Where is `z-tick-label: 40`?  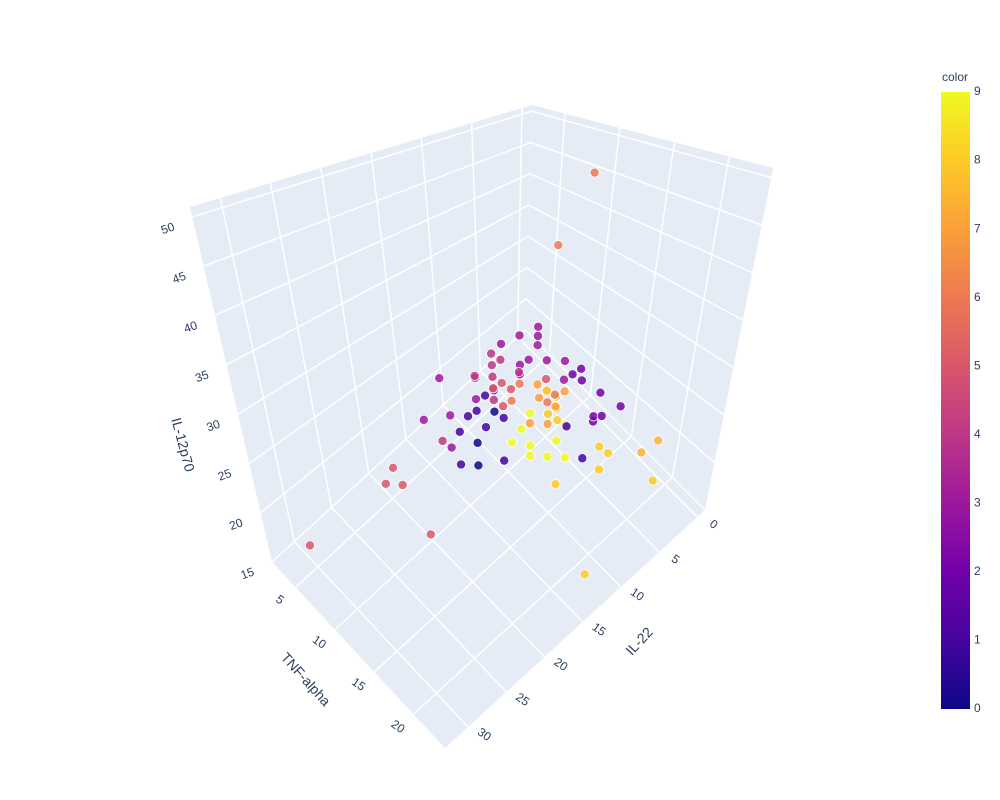
z-tick-label: 40 is located at coordinates (191, 327).